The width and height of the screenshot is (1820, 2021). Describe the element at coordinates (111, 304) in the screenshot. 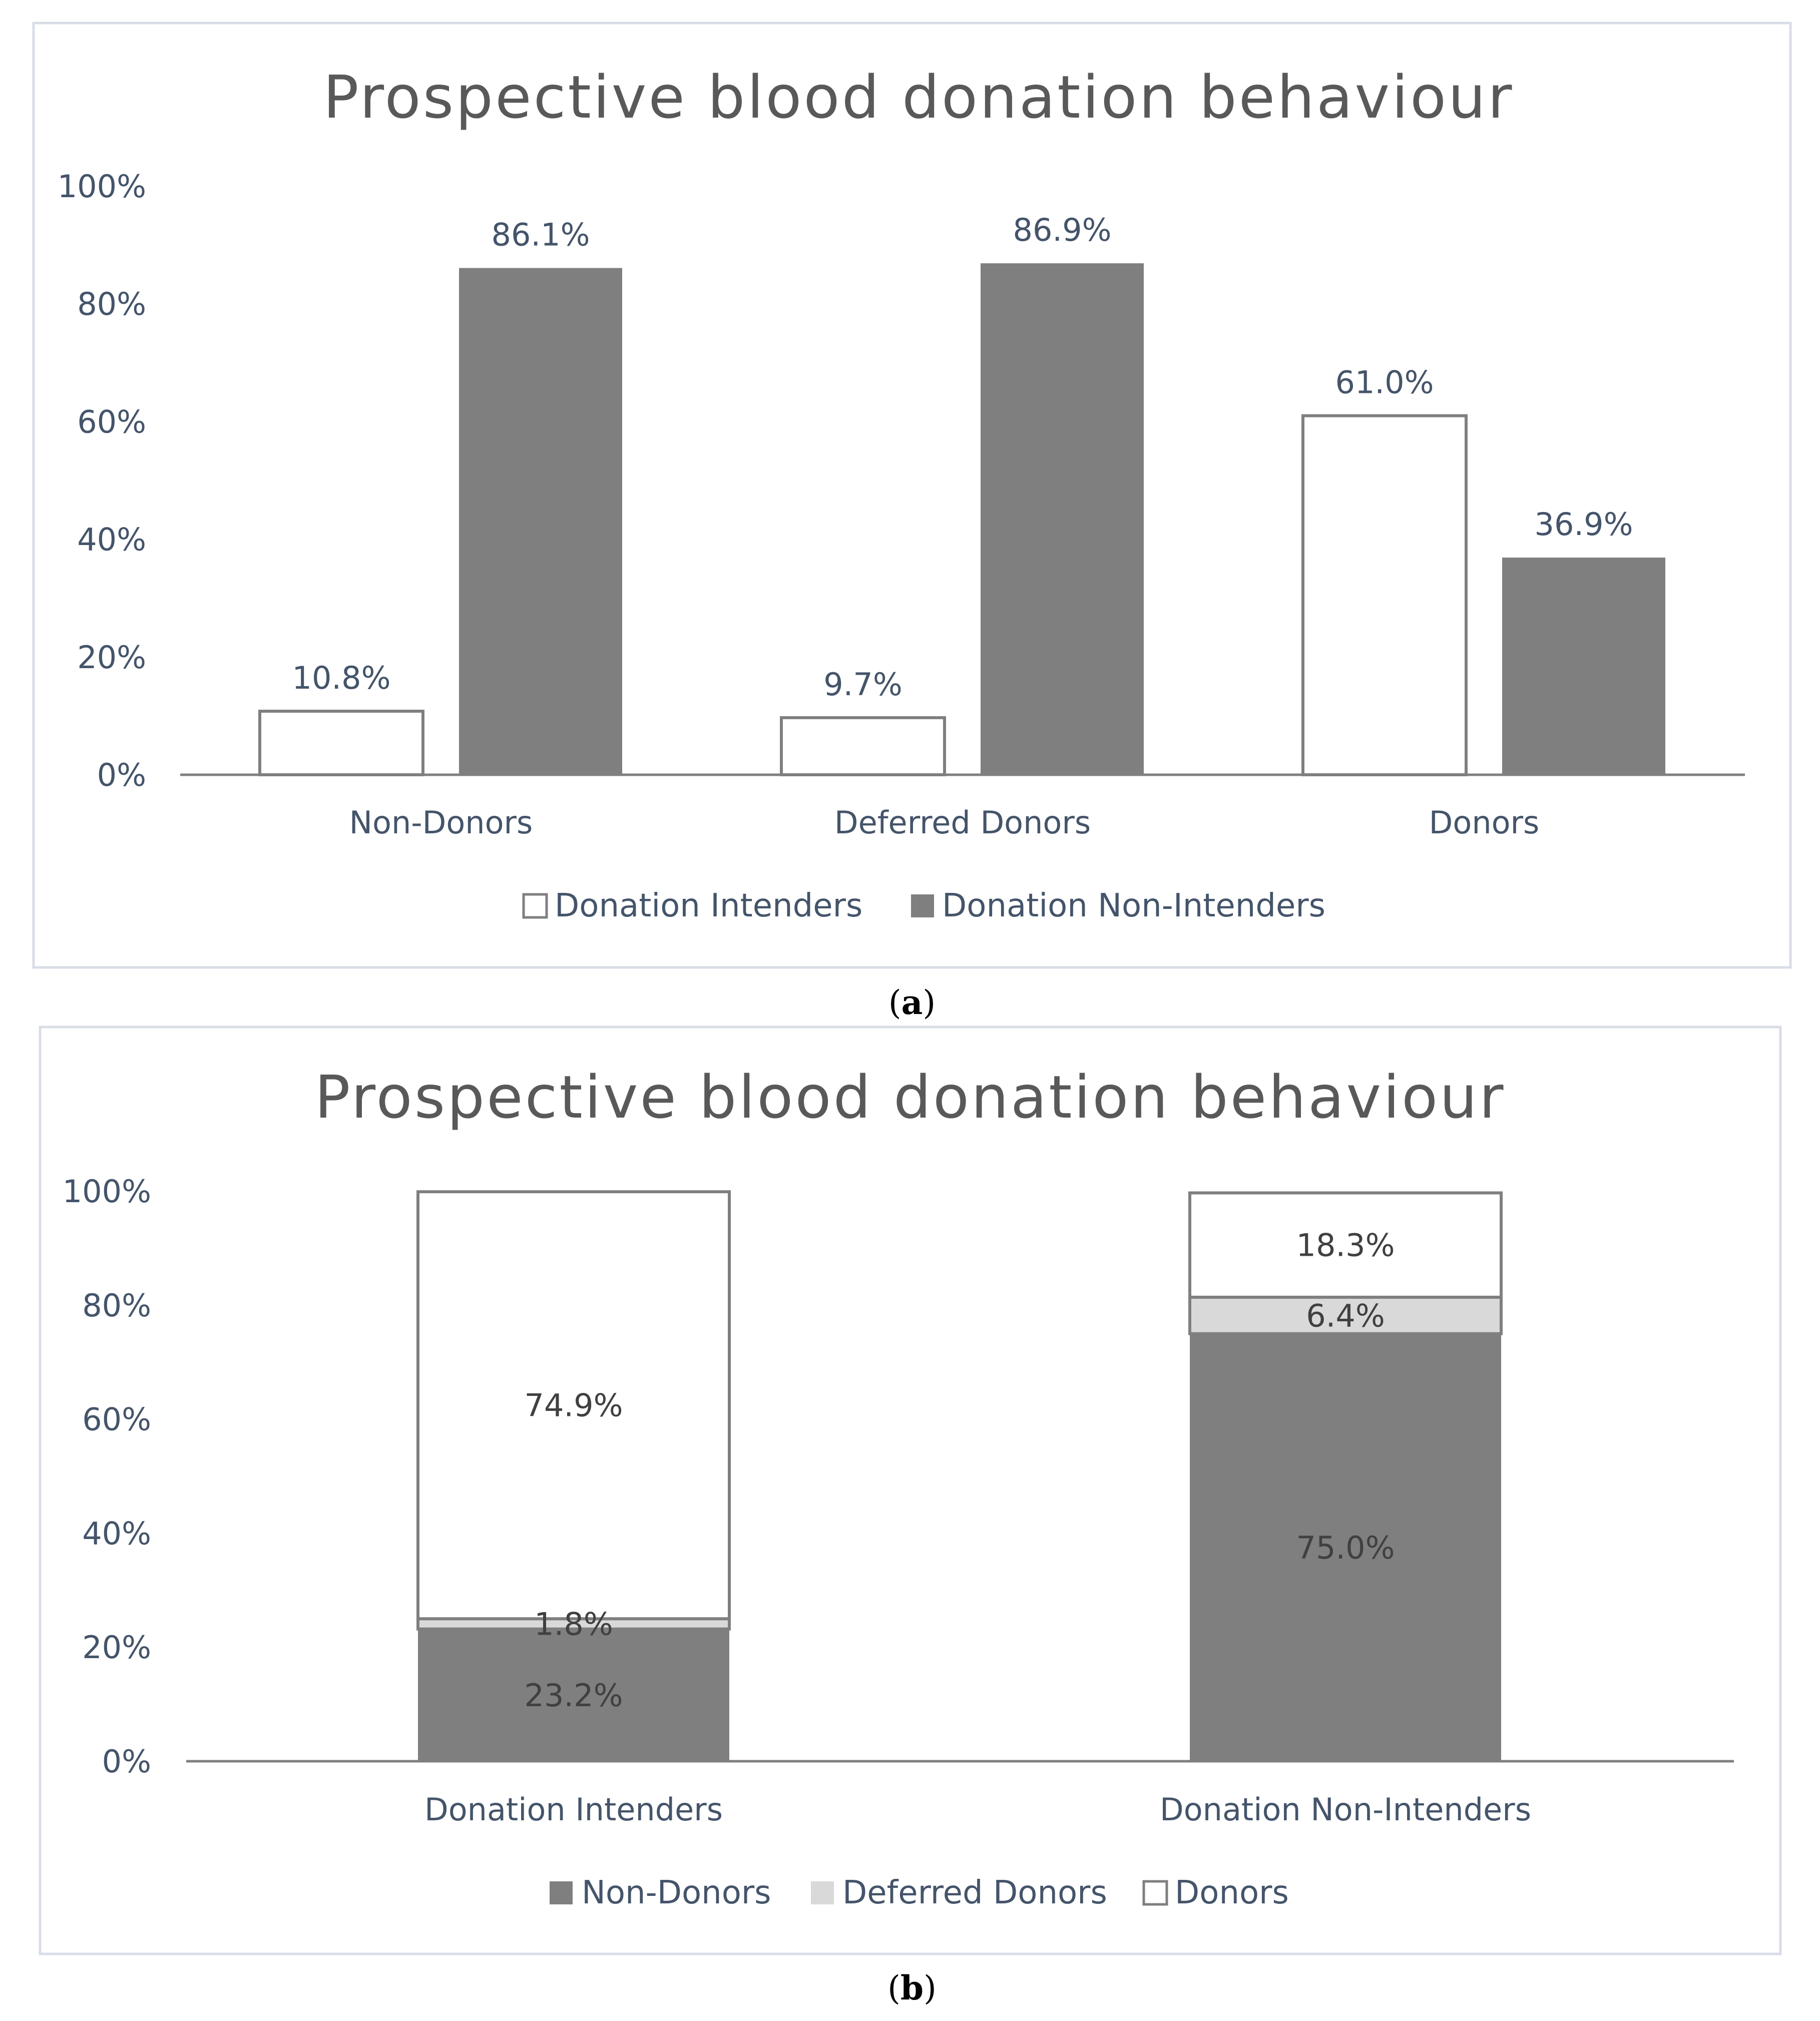

I see `panel-a-y-tick-80: 80%` at that location.